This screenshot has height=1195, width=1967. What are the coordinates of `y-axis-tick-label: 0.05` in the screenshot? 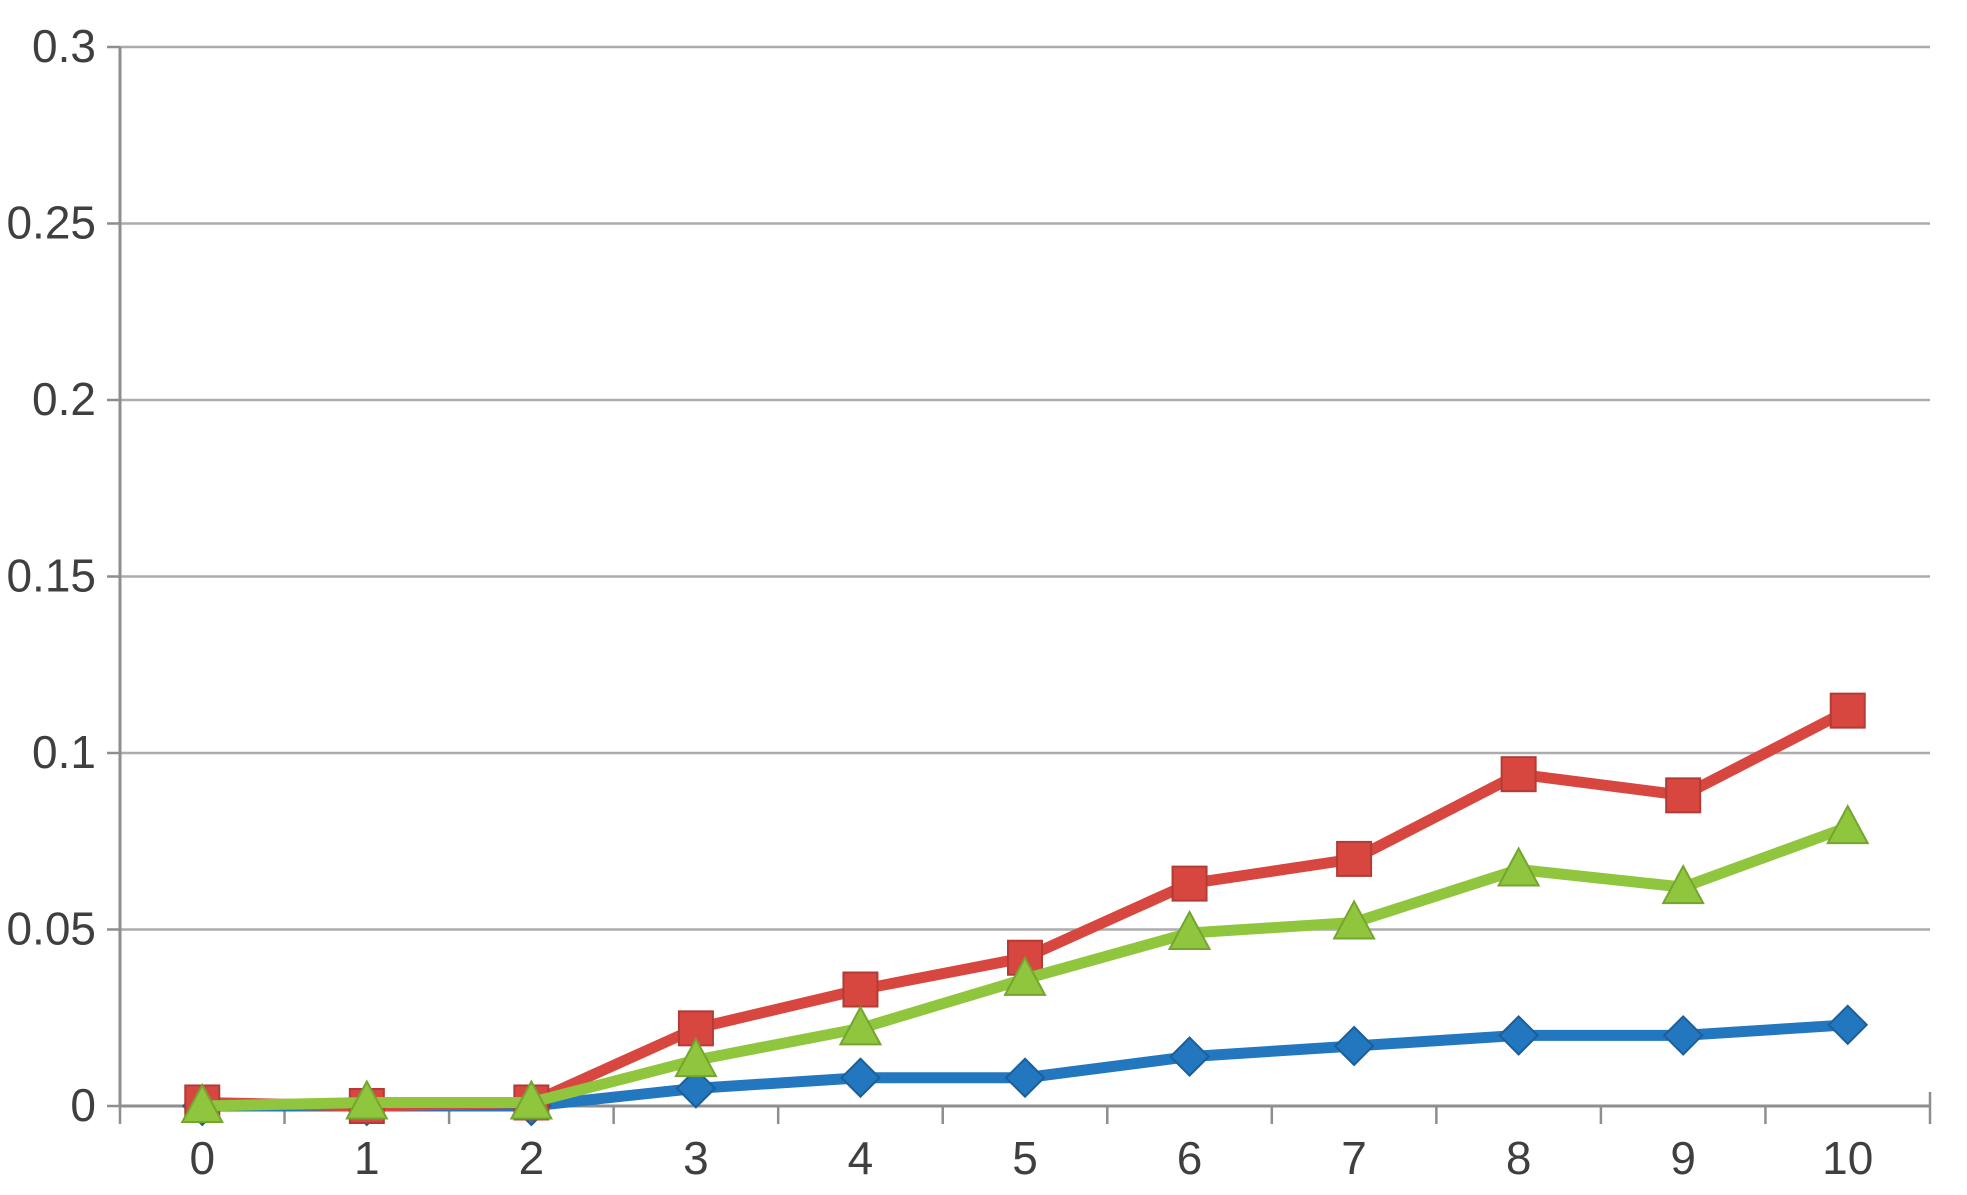 It's located at (51, 929).